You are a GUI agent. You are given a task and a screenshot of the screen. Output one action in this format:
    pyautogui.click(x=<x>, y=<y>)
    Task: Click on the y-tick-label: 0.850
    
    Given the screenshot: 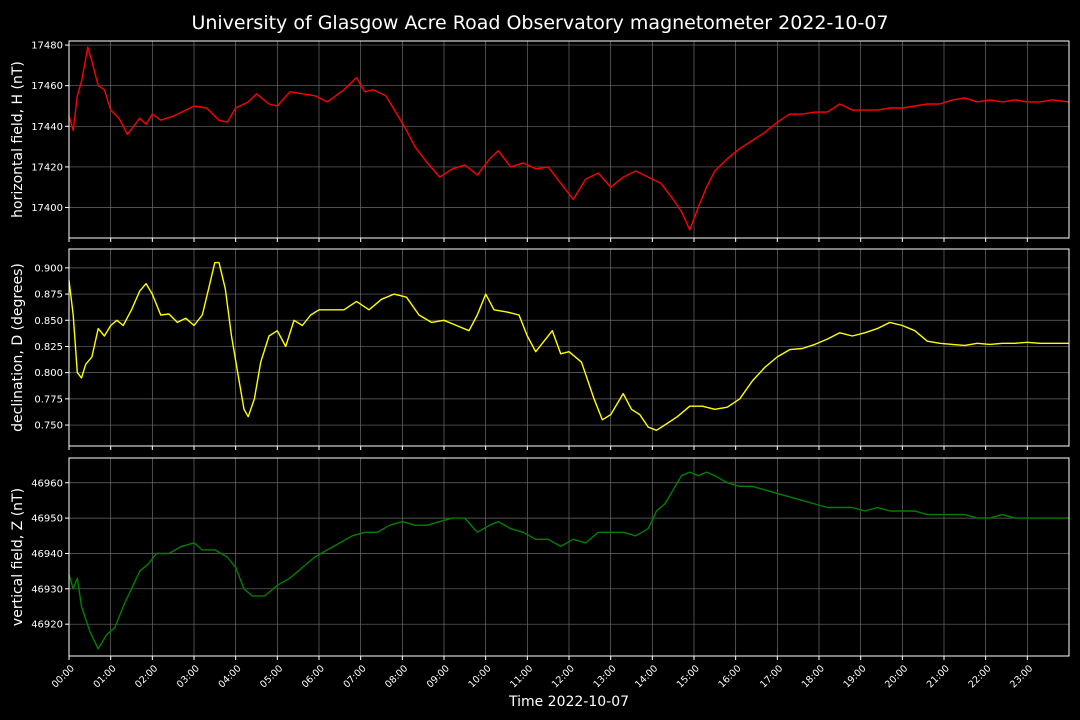 What is the action you would take?
    pyautogui.click(x=48, y=321)
    